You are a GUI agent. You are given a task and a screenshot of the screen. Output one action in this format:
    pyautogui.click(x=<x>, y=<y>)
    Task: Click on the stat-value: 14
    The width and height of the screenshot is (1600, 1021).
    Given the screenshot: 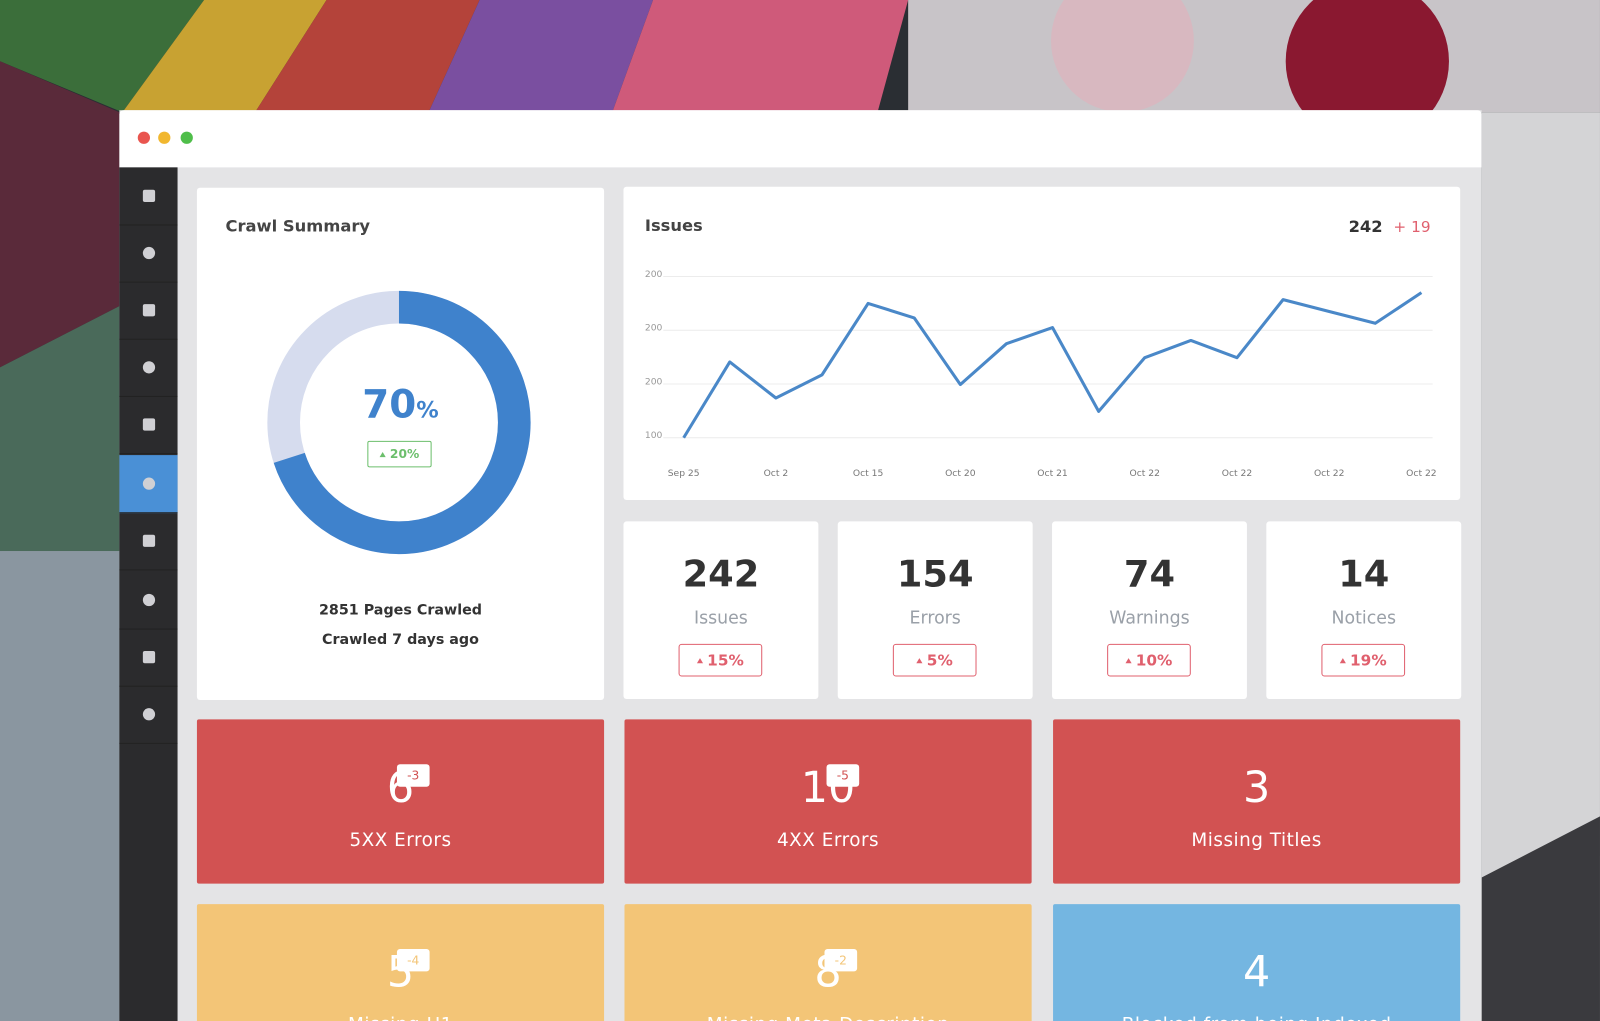 What is the action you would take?
    pyautogui.click(x=1364, y=575)
    